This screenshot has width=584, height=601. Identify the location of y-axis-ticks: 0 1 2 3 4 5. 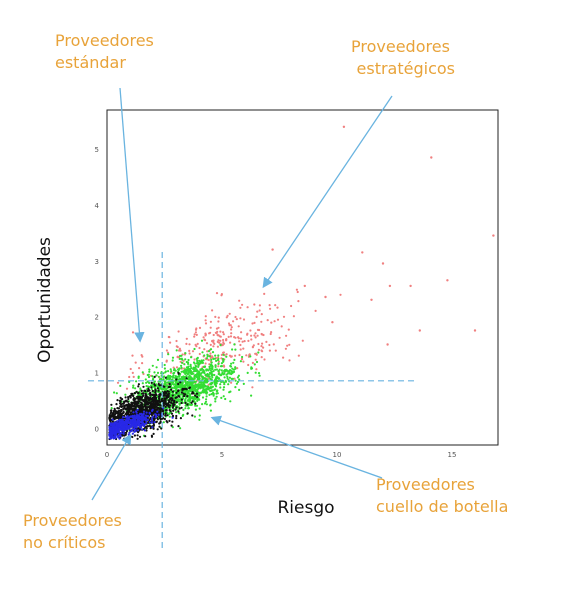
(97, 289).